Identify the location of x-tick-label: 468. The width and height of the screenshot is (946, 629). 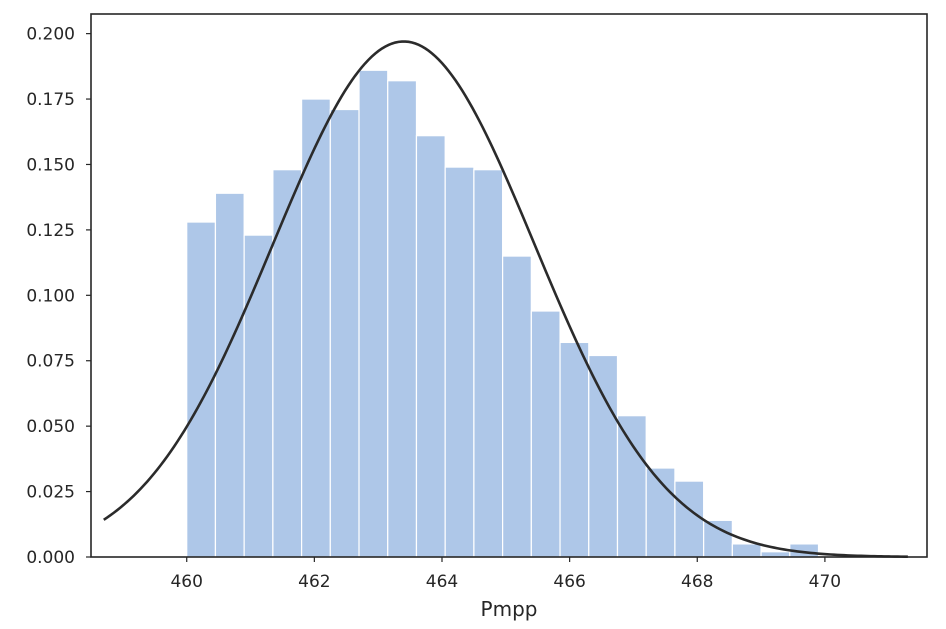
(697, 582).